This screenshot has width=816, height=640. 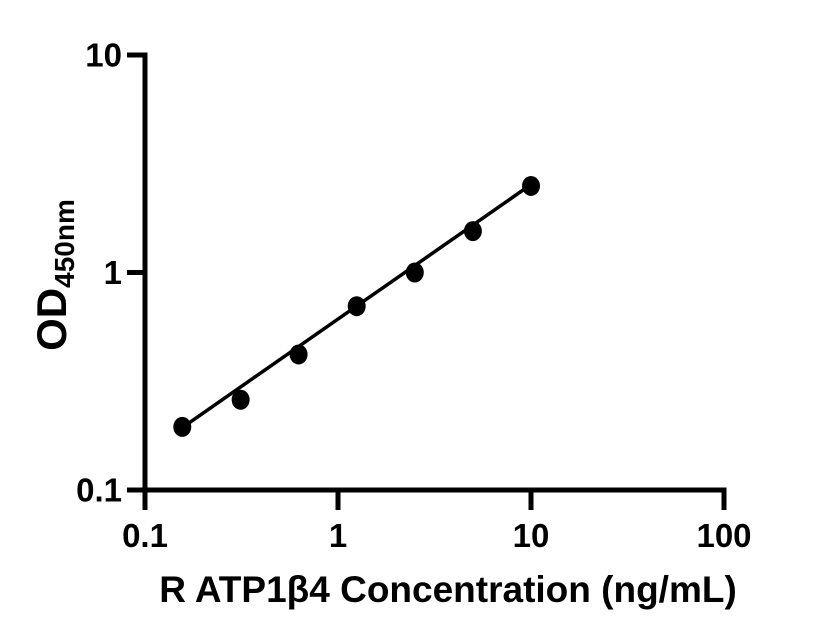 I want to click on x-tick-label: 0.1, so click(x=145, y=535).